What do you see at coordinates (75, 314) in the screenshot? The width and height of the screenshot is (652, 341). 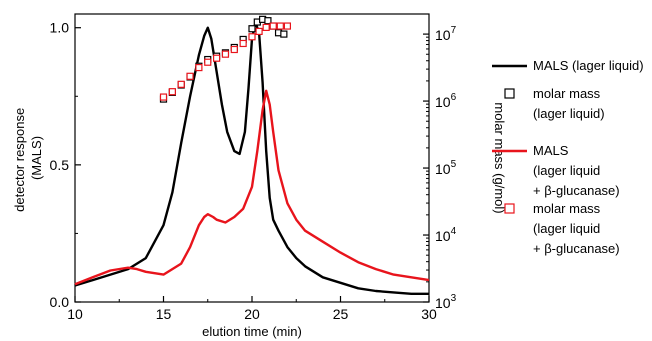 I see `x-tick-label-0: 10` at bounding box center [75, 314].